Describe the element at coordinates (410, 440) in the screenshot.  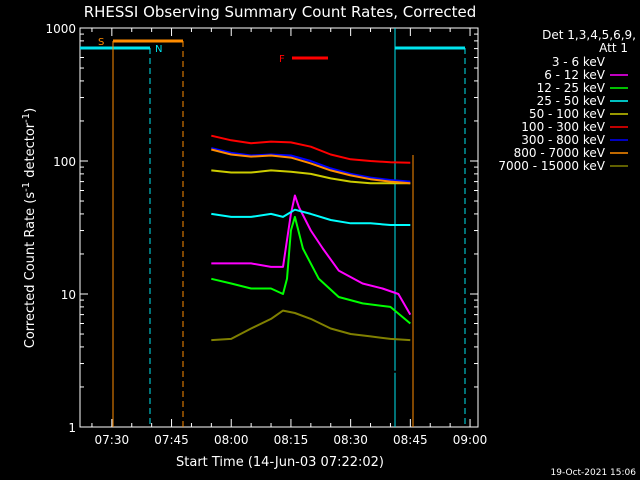
I see `x-tick-label: 08:45` at that location.